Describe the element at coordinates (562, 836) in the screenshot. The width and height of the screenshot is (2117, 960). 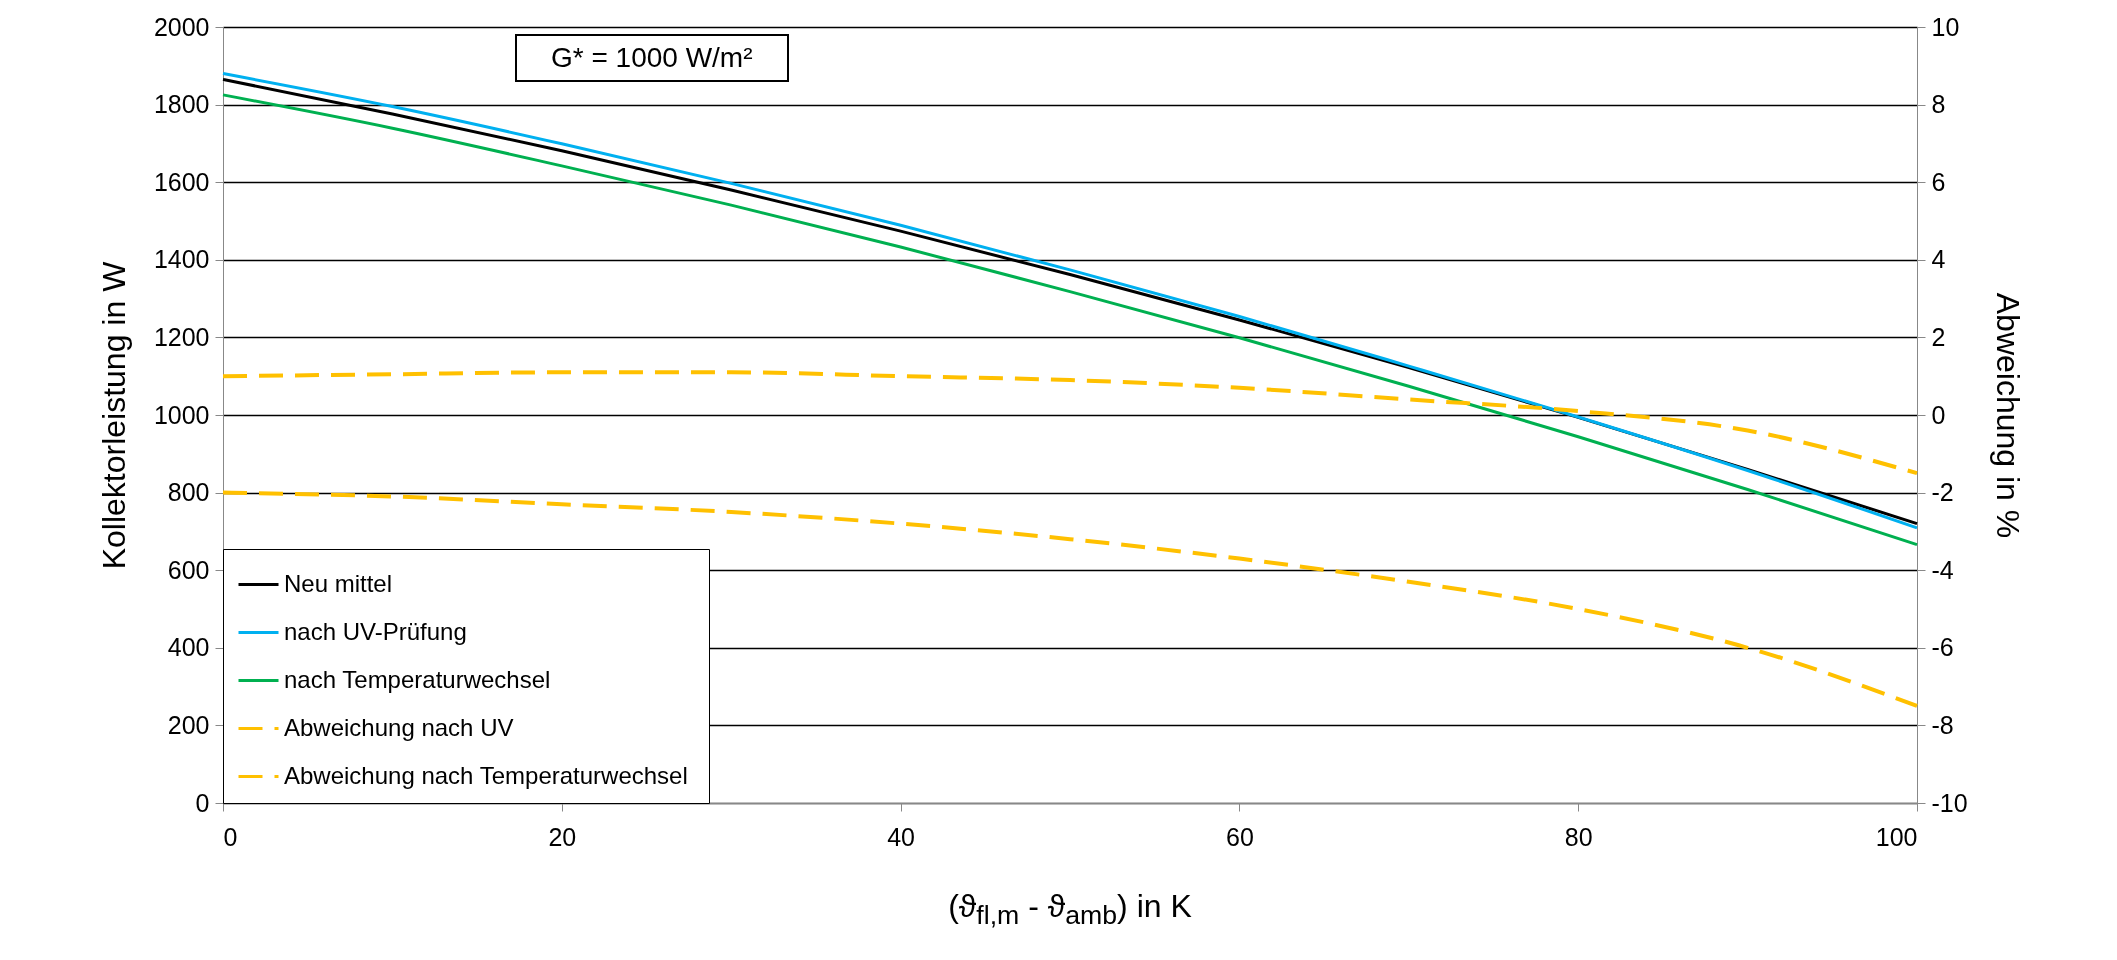
I see `x-tick-label: 20` at that location.